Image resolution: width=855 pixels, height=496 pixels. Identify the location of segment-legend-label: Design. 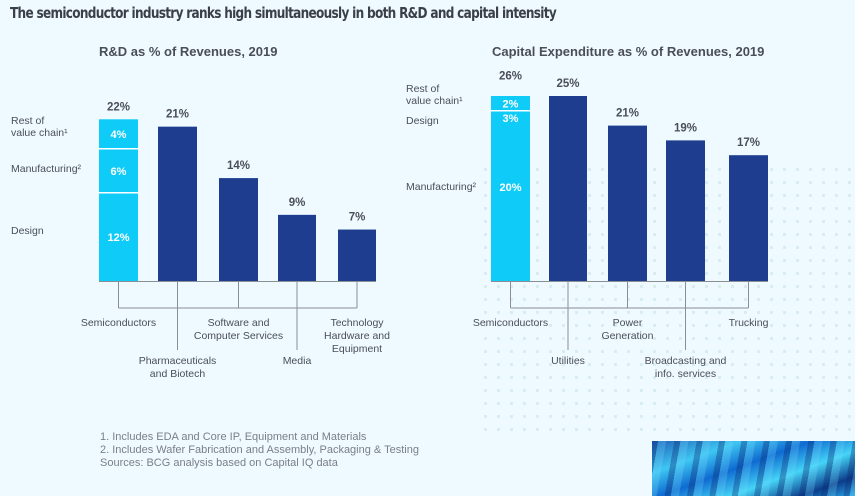
(27, 231).